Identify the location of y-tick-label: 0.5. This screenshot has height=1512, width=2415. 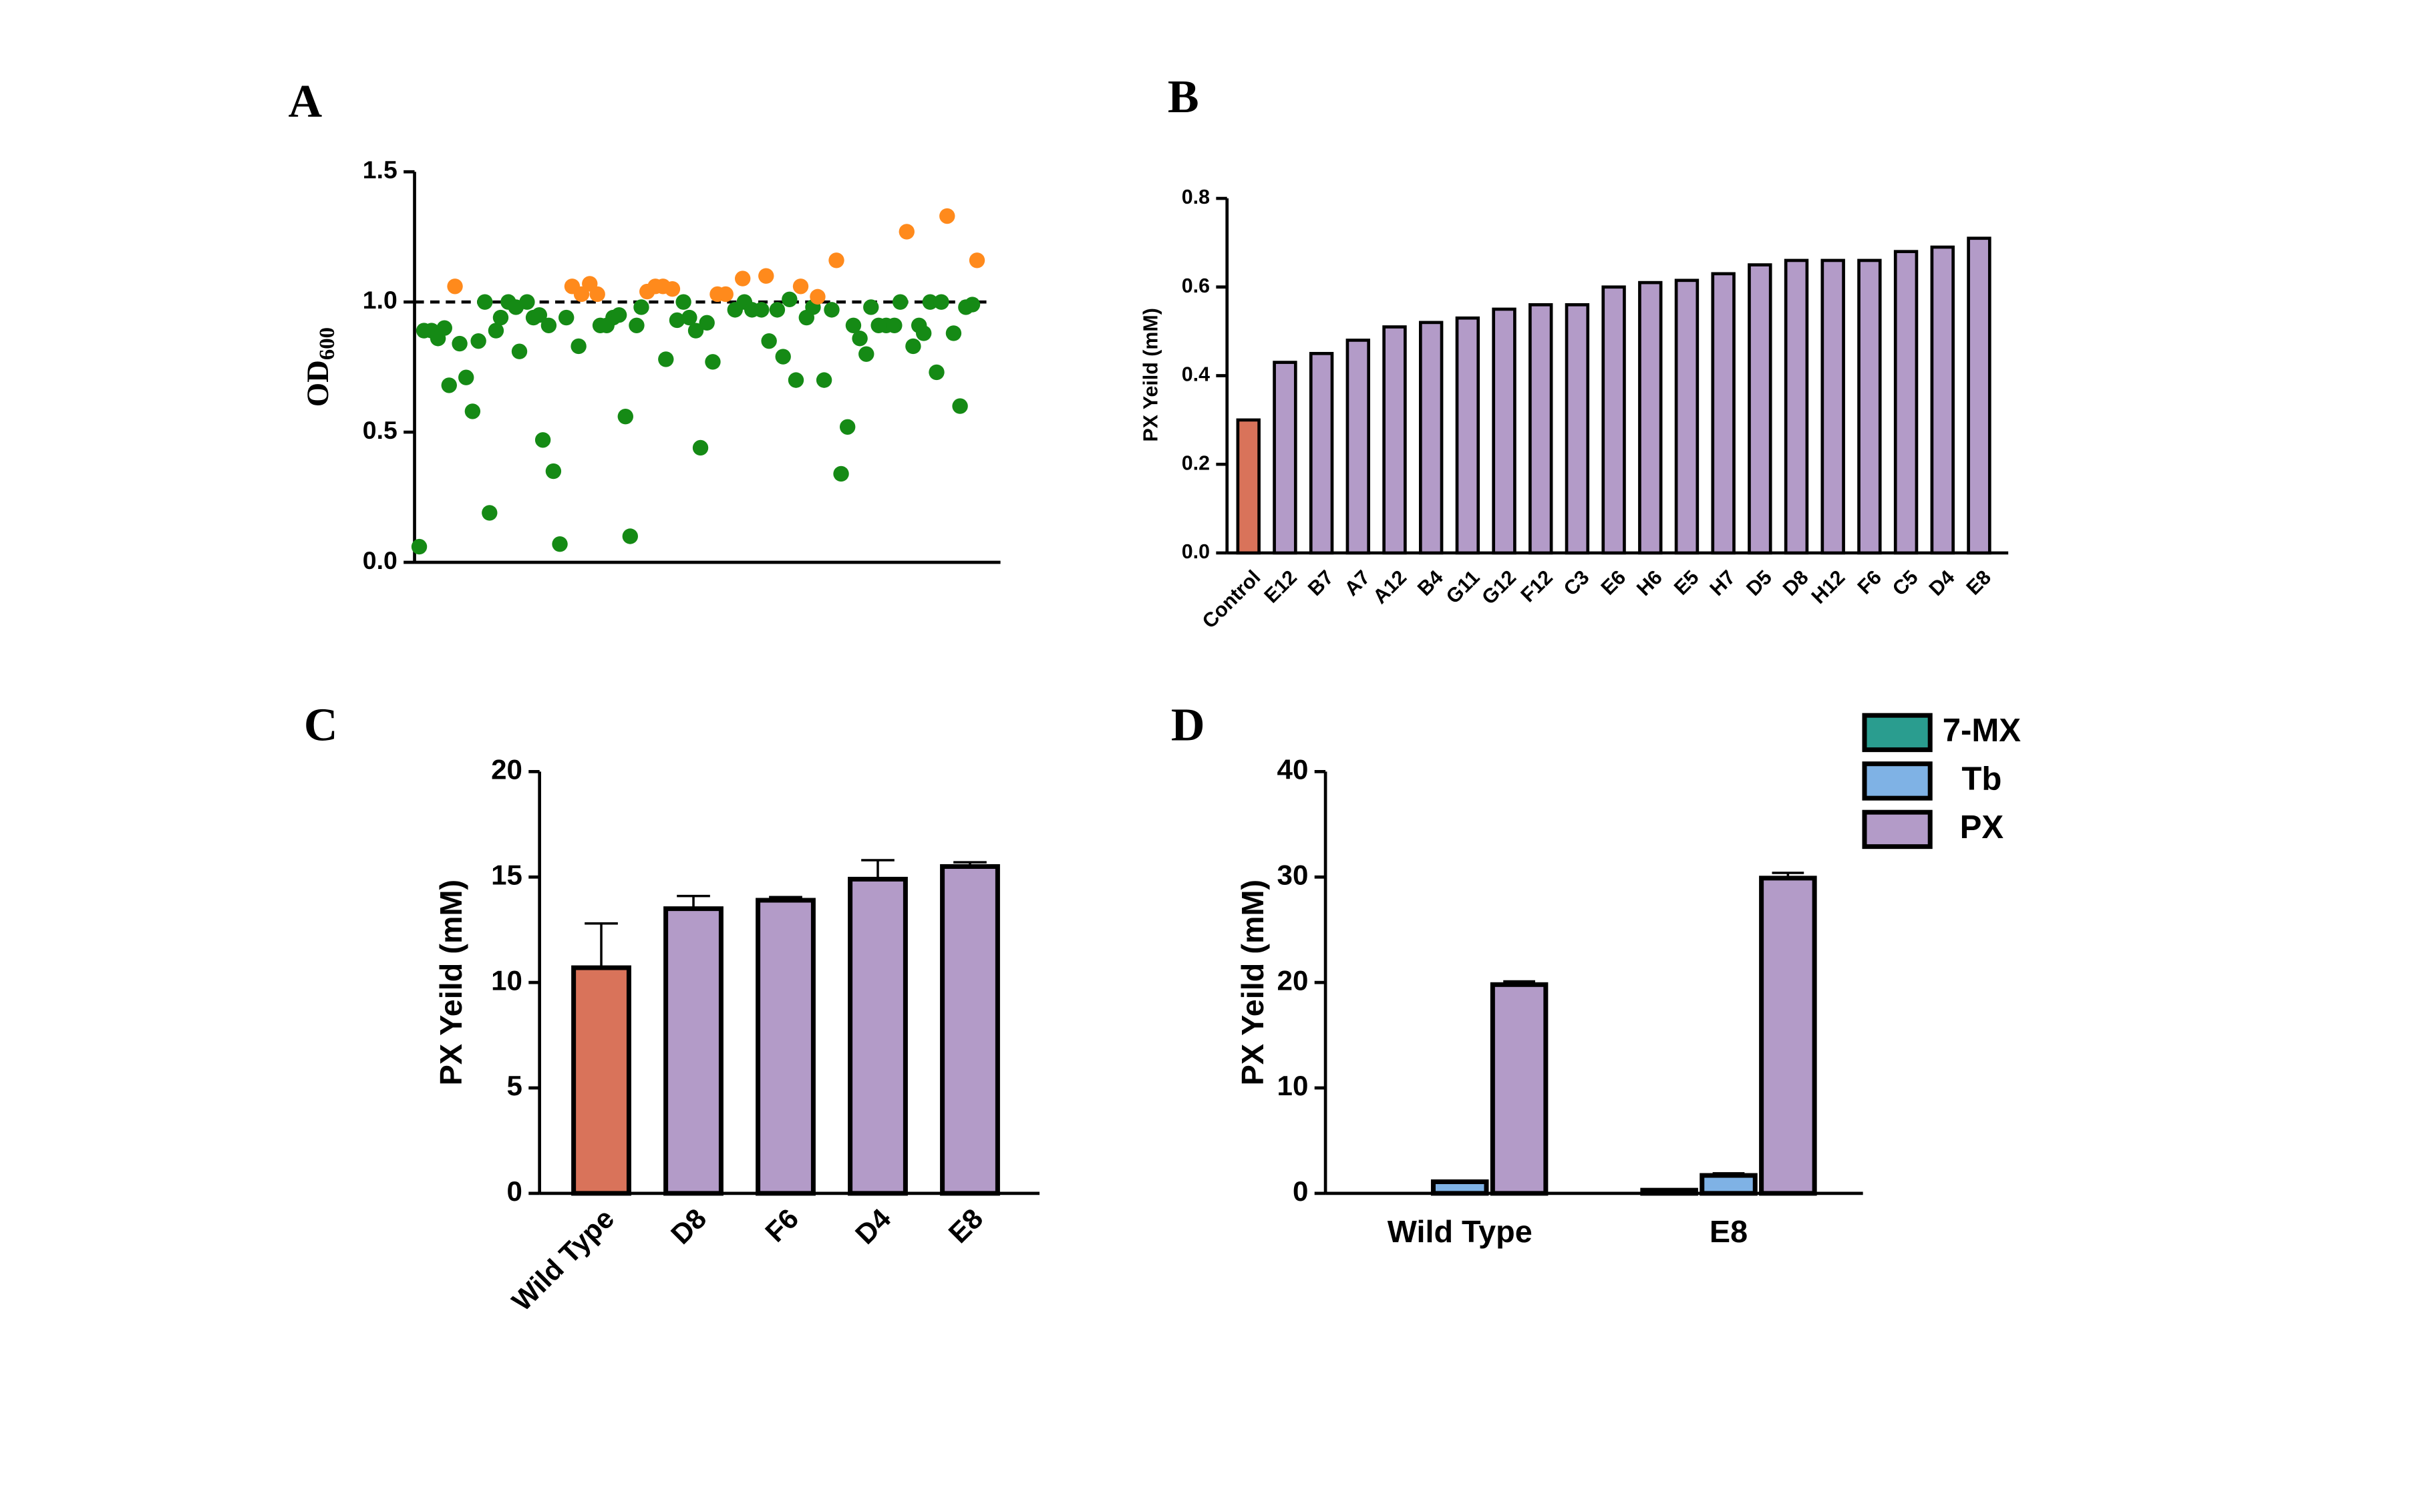
(380, 430).